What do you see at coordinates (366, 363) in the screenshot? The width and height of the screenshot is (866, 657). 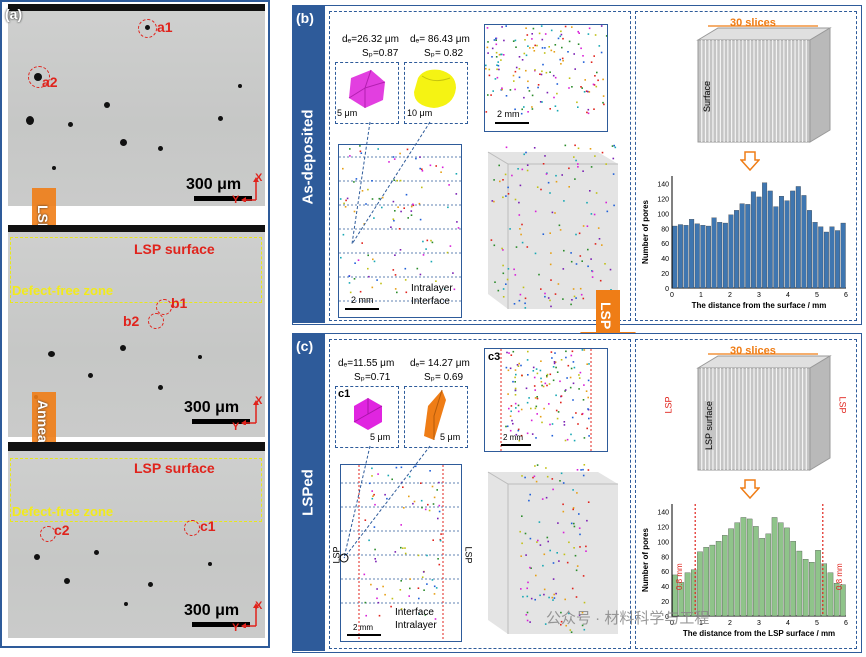 I see `pore1-de: dₑ=11.55 μm` at bounding box center [366, 363].